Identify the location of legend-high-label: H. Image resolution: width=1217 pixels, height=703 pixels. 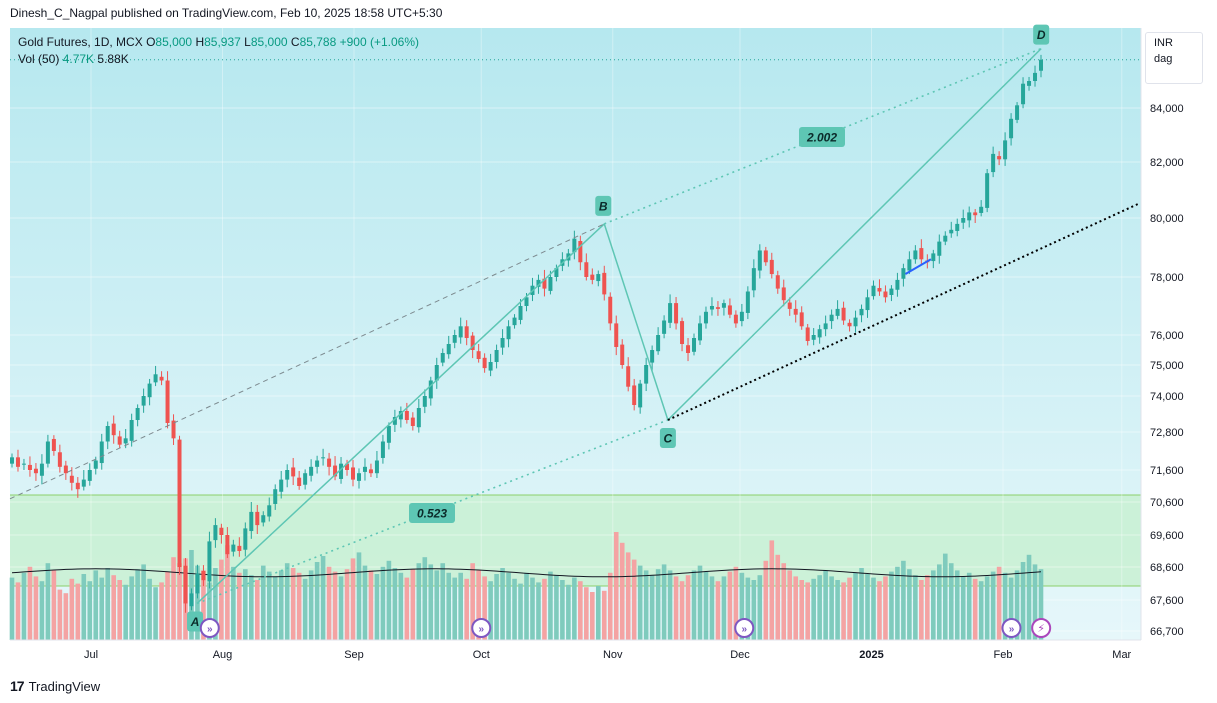
(200, 42).